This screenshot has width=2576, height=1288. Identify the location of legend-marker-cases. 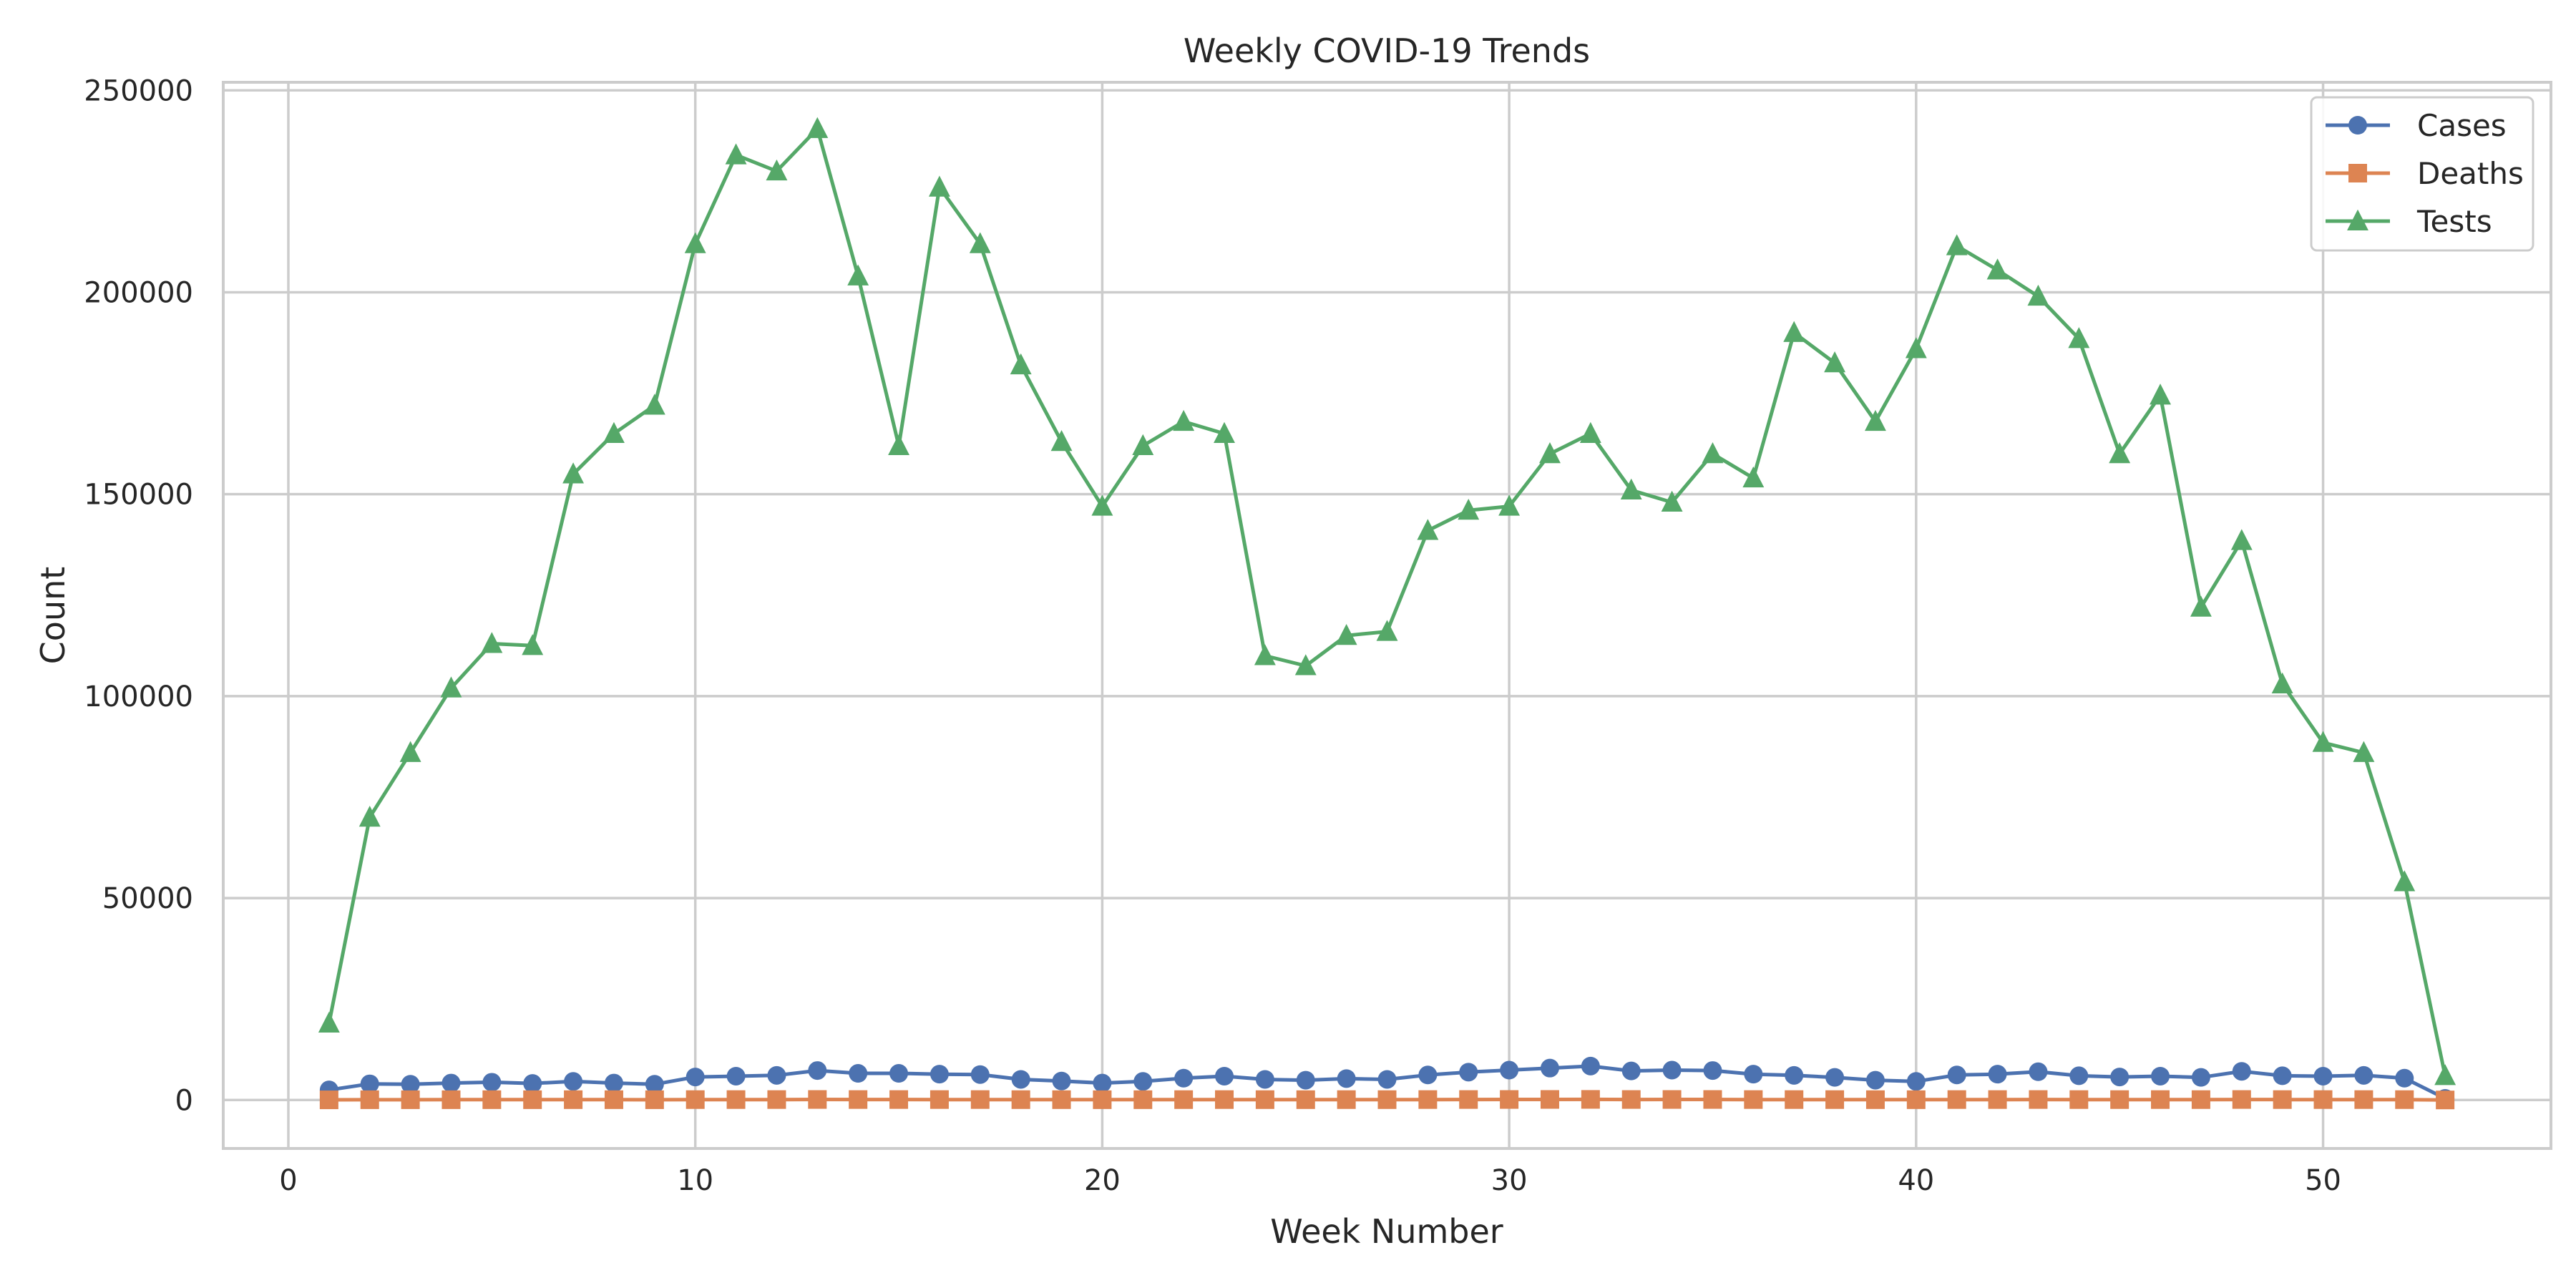
(2357, 125).